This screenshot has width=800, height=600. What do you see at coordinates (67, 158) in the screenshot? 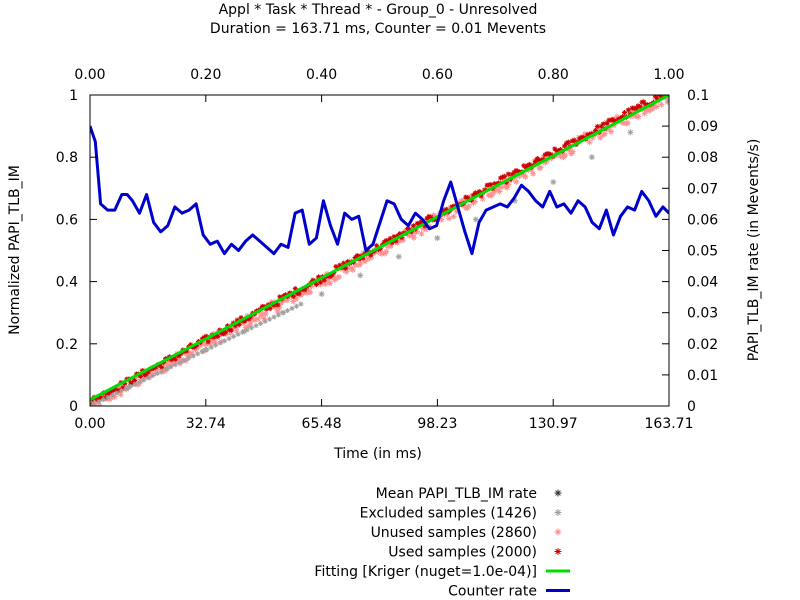
I see `y-tick-label: 0.8` at bounding box center [67, 158].